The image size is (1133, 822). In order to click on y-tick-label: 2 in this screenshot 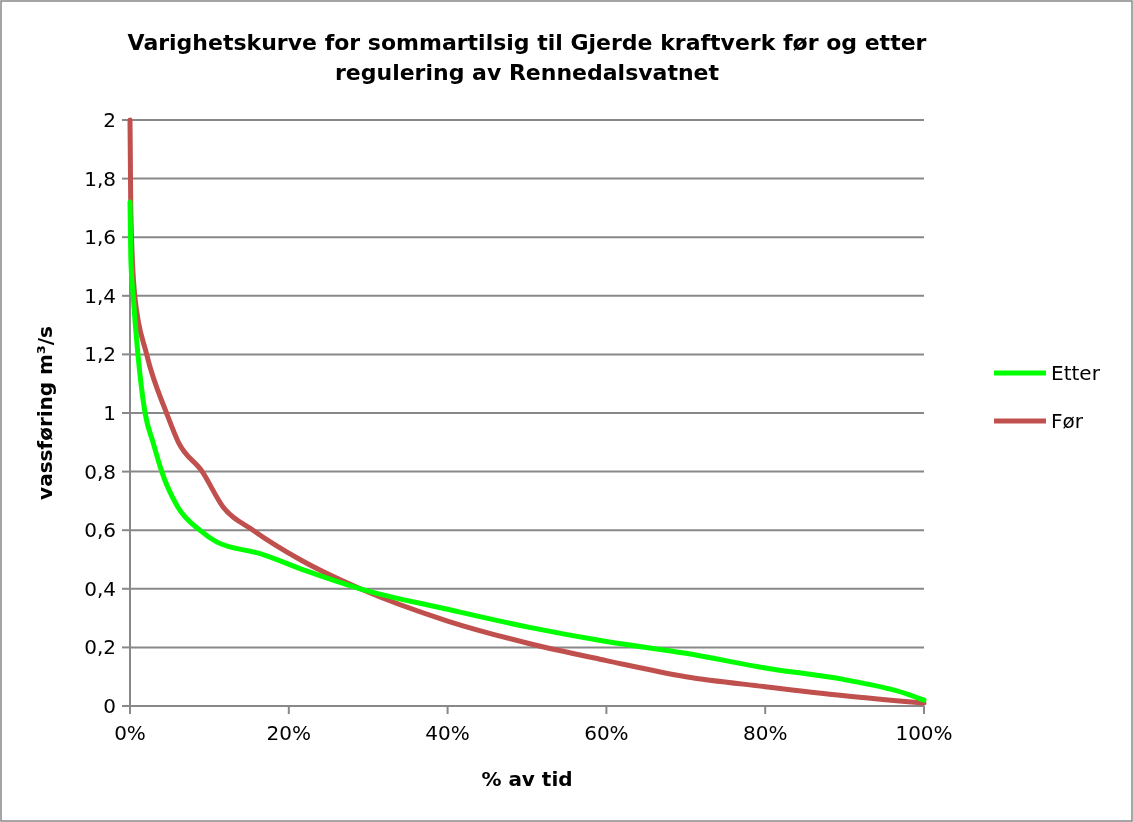, I will do `click(109, 120)`.